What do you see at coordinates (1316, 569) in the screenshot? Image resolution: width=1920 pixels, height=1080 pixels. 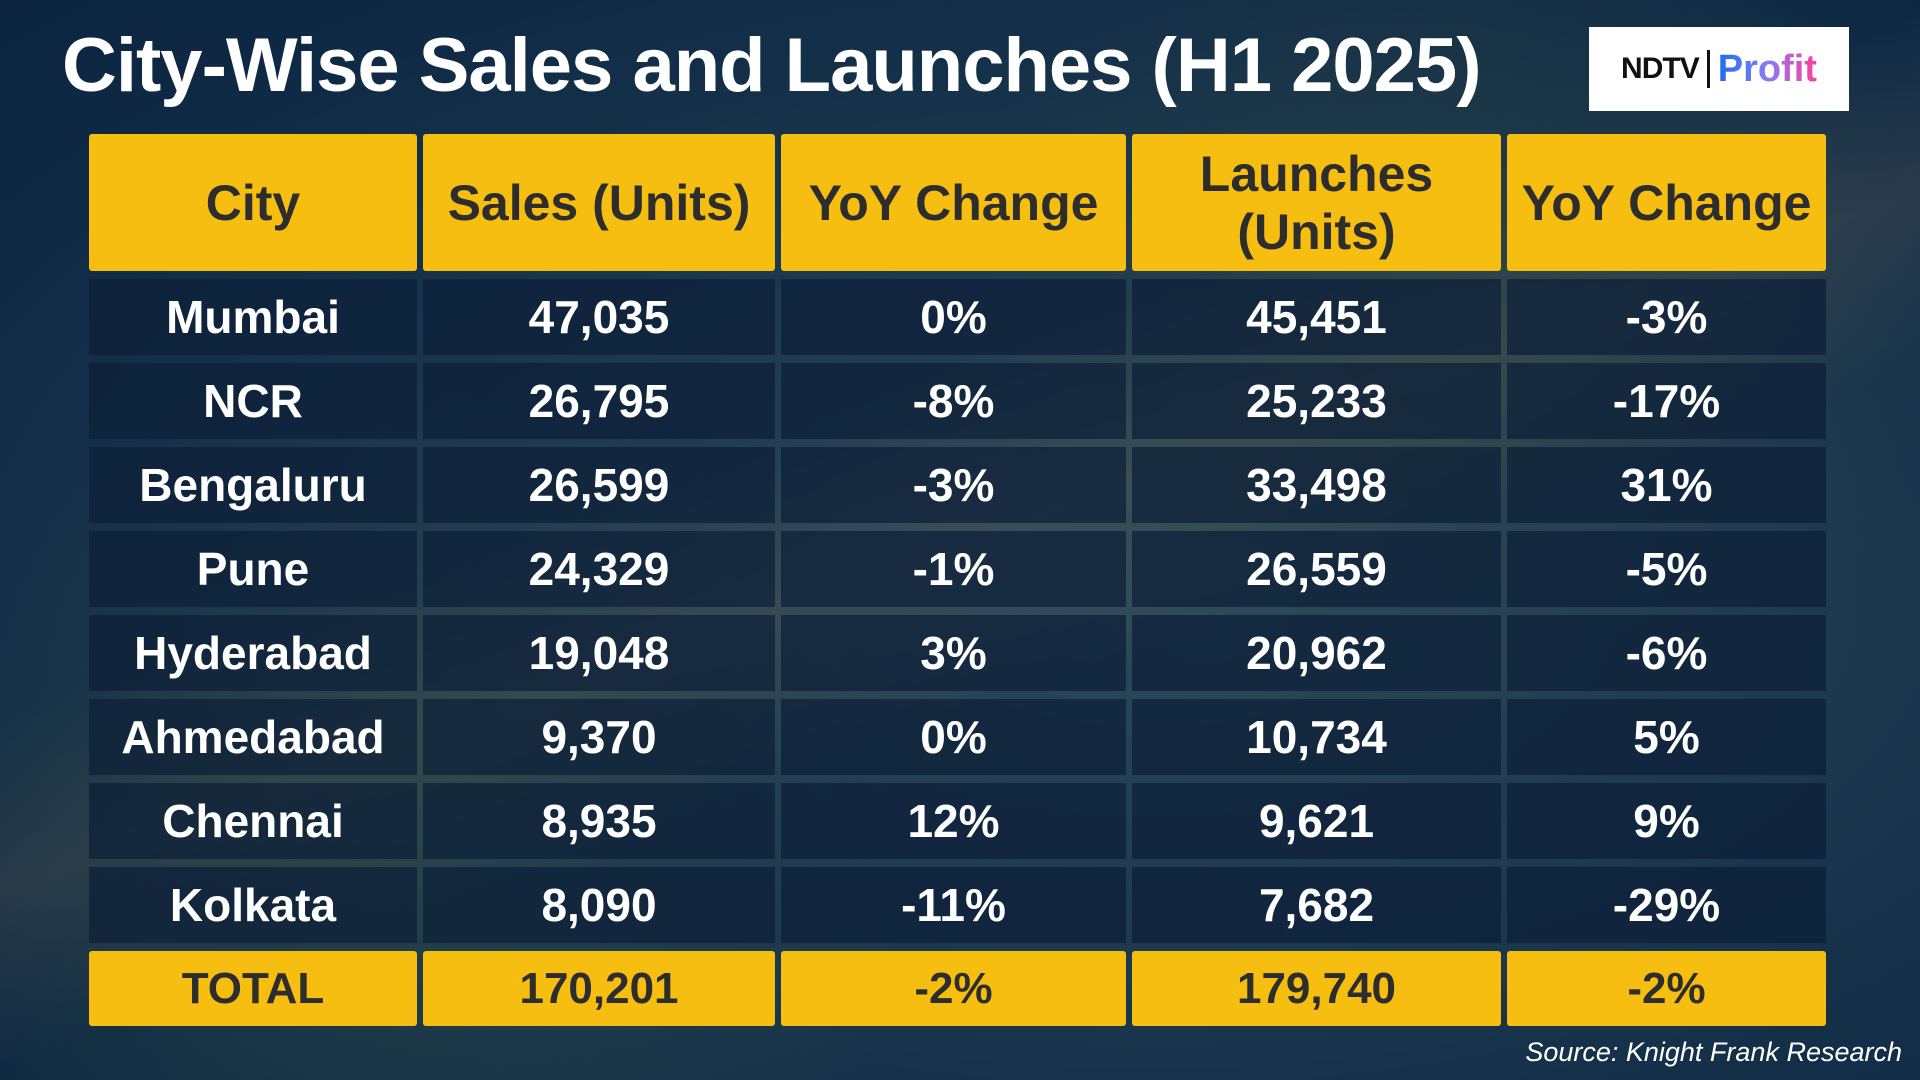 I see `table-cell: 26,559` at bounding box center [1316, 569].